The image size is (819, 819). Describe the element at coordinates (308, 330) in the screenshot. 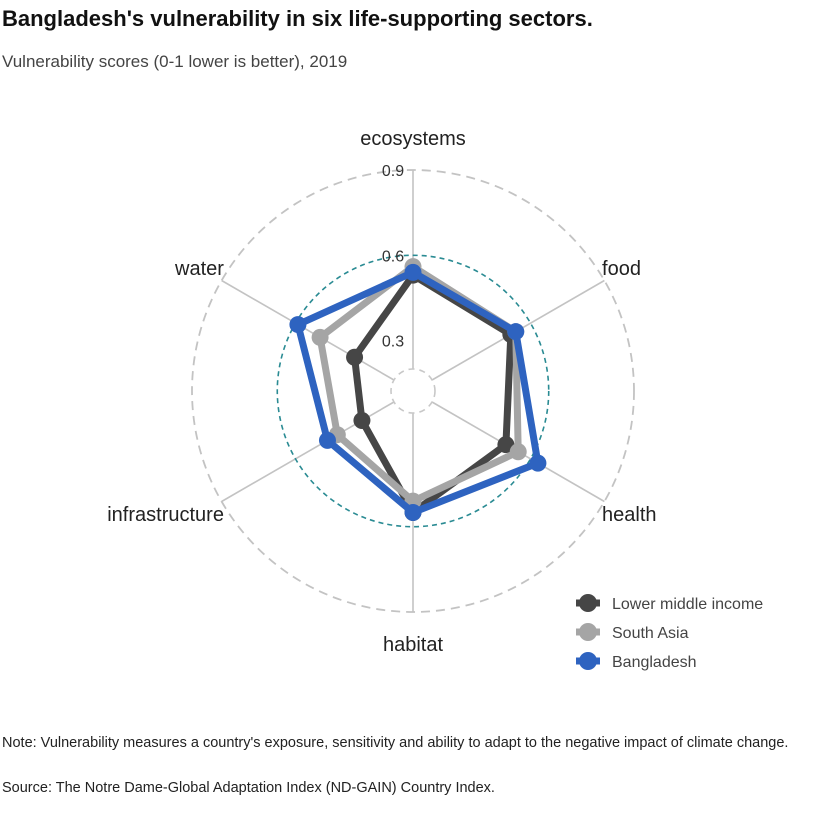

I see `spoke-water` at that location.